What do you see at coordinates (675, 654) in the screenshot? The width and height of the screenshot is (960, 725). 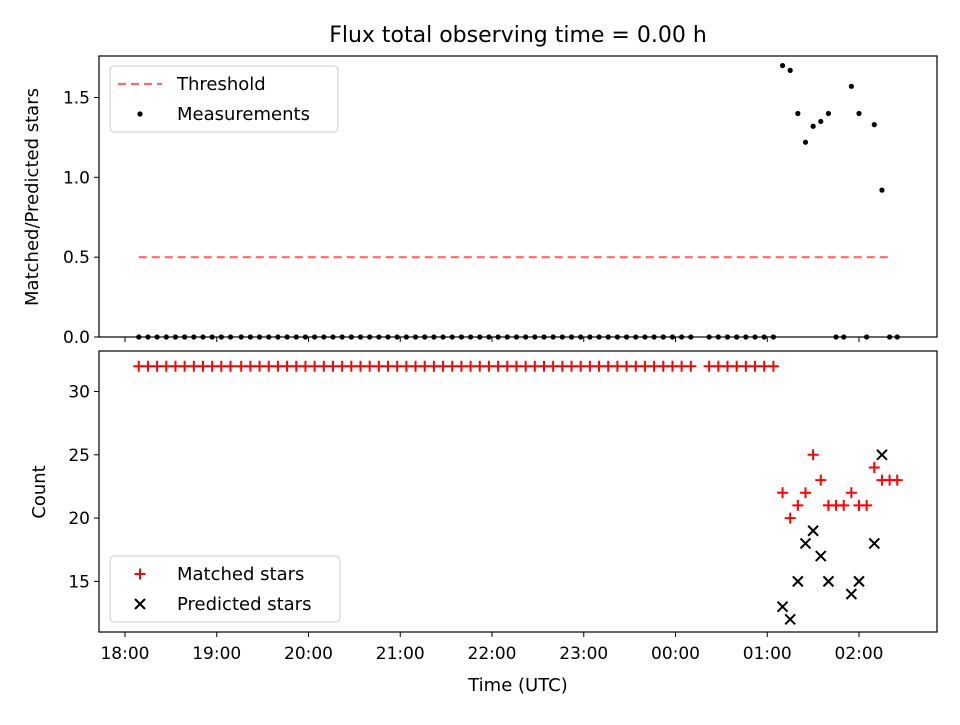 I see `x-tick-label: 00:00` at bounding box center [675, 654].